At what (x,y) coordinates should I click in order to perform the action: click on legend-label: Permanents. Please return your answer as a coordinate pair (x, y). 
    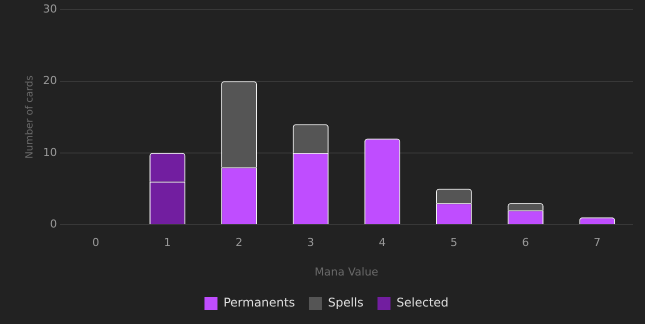
    Looking at the image, I should click on (259, 303).